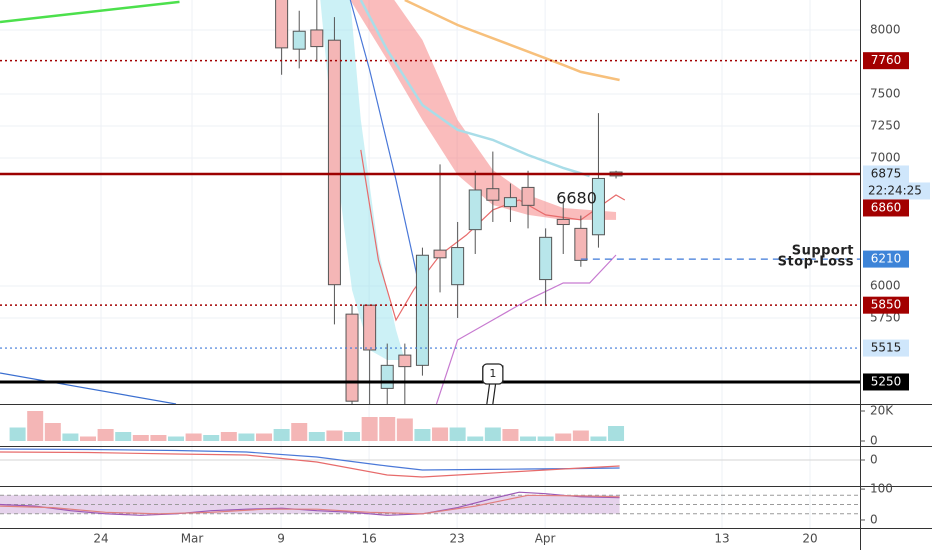 The image size is (932, 550). What do you see at coordinates (456, 539) in the screenshot?
I see `x-tick-label: 23` at bounding box center [456, 539].